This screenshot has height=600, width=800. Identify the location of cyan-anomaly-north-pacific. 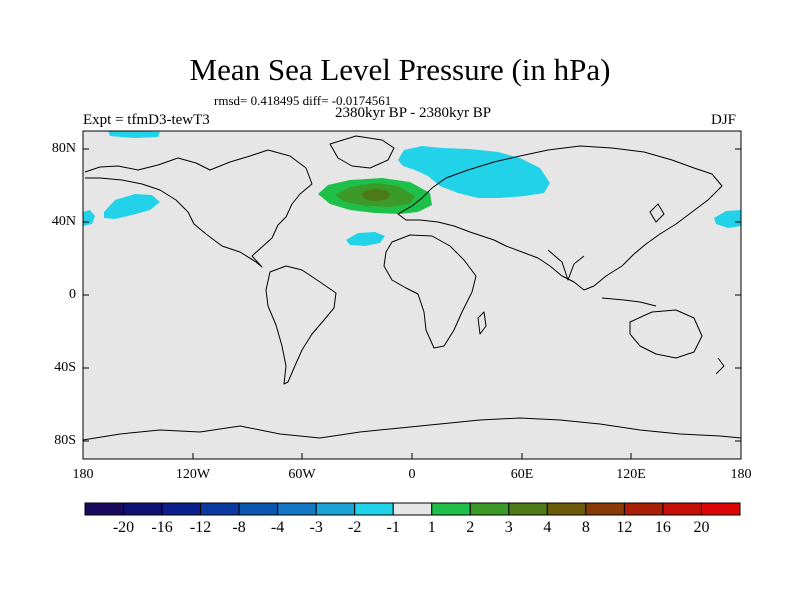
(132, 206).